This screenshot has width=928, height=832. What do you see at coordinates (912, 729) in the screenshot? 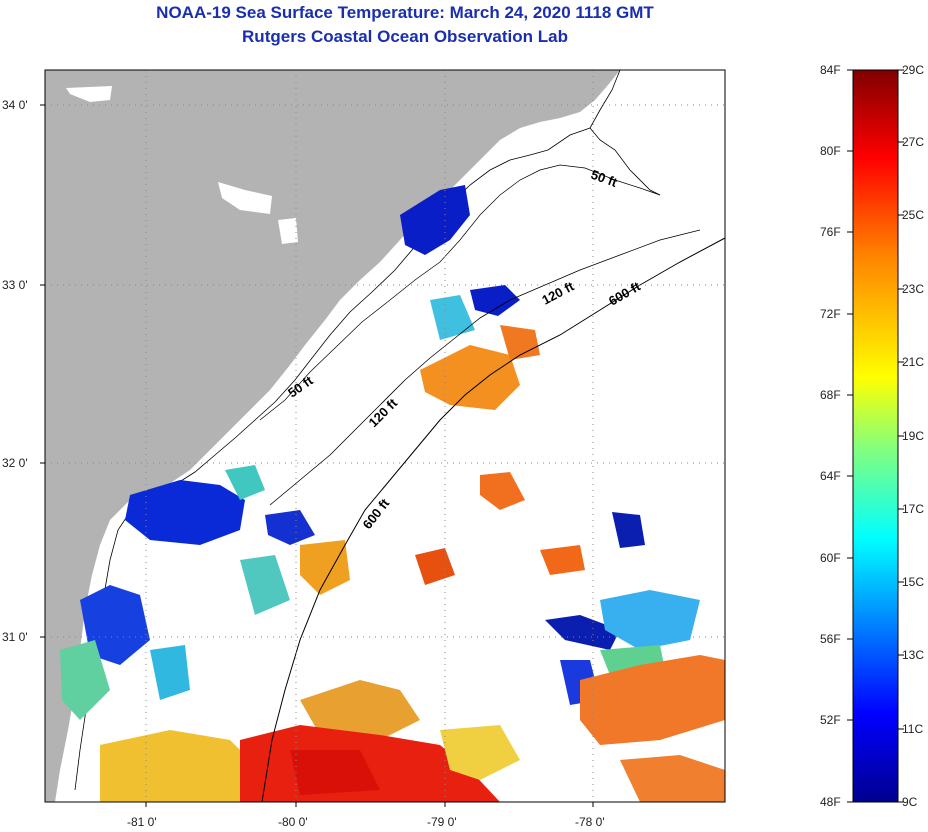
I see `colorbar-c-label: 11C` at bounding box center [912, 729].